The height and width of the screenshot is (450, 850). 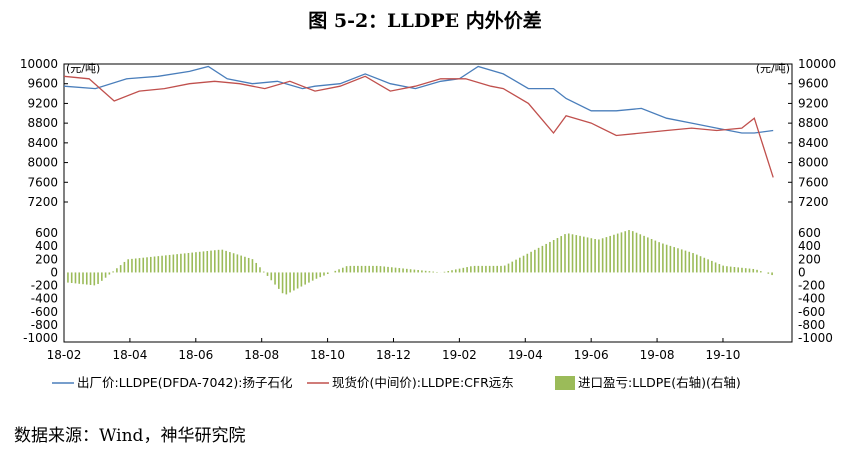 What do you see at coordinates (44, 312) in the screenshot?
I see `left-tick-label: -600` at bounding box center [44, 312].